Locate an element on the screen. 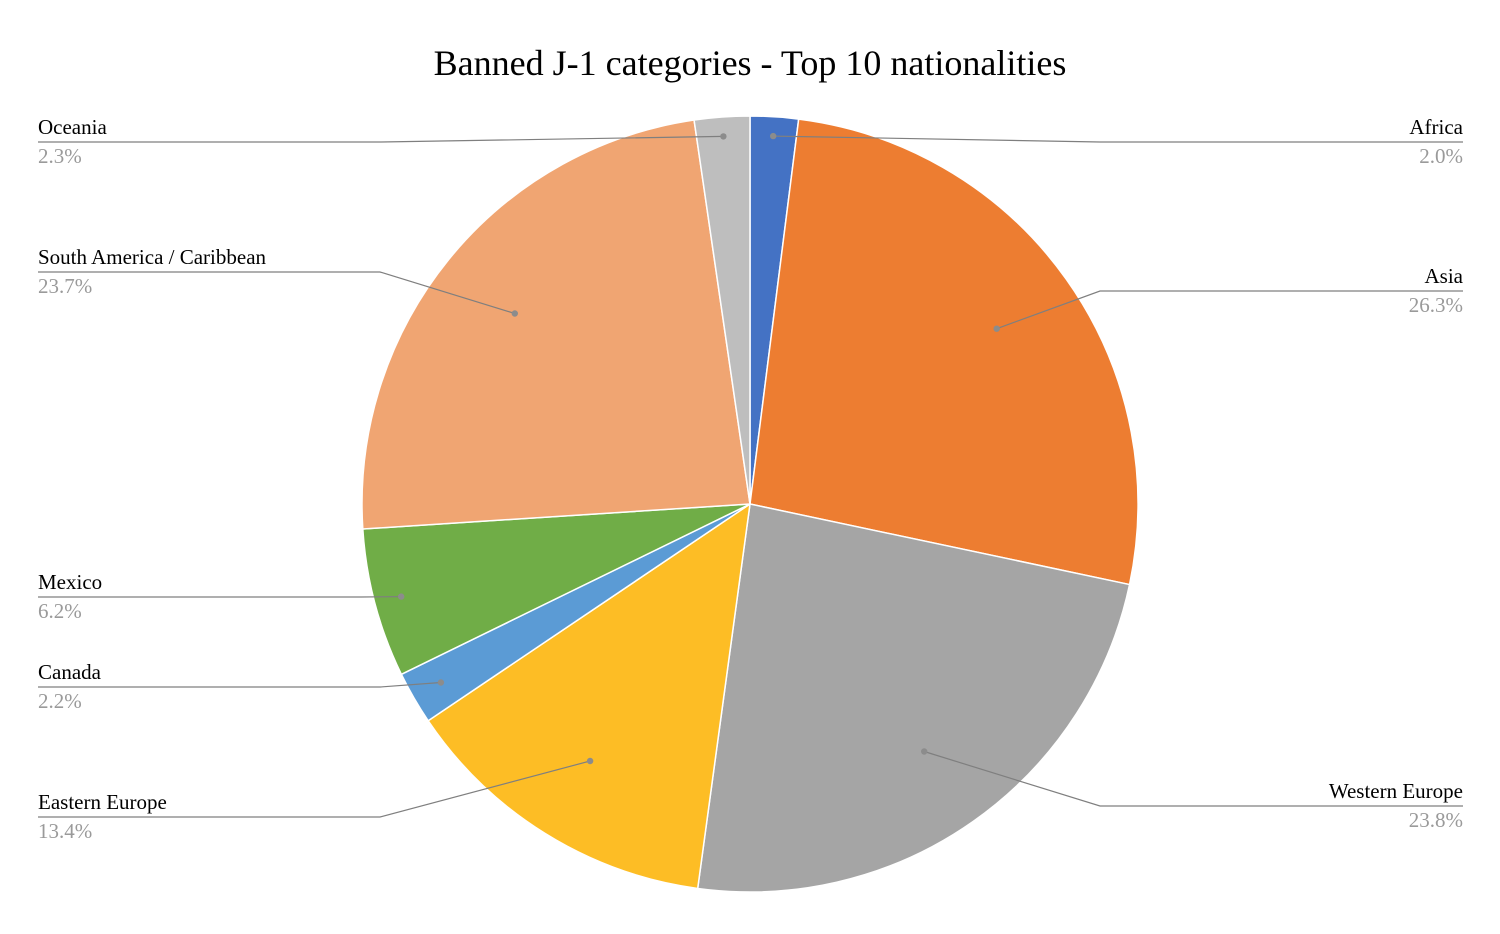  callout-line-canada is located at coordinates (239, 684).